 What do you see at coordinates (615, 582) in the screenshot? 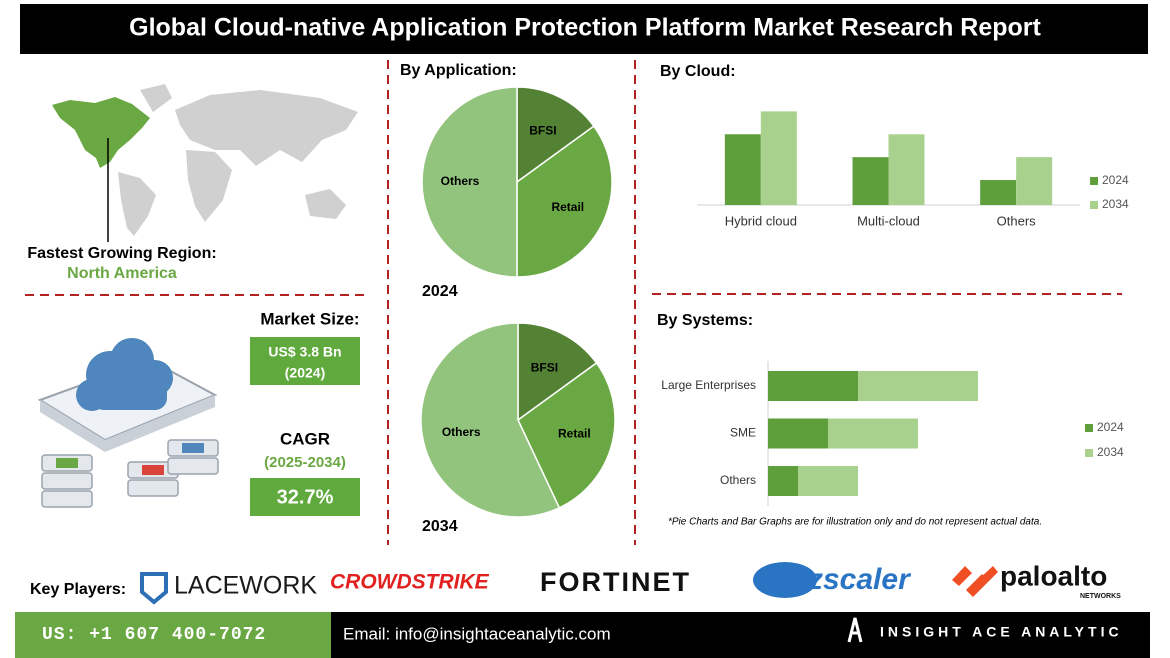
I see `company: FORTINET` at bounding box center [615, 582].